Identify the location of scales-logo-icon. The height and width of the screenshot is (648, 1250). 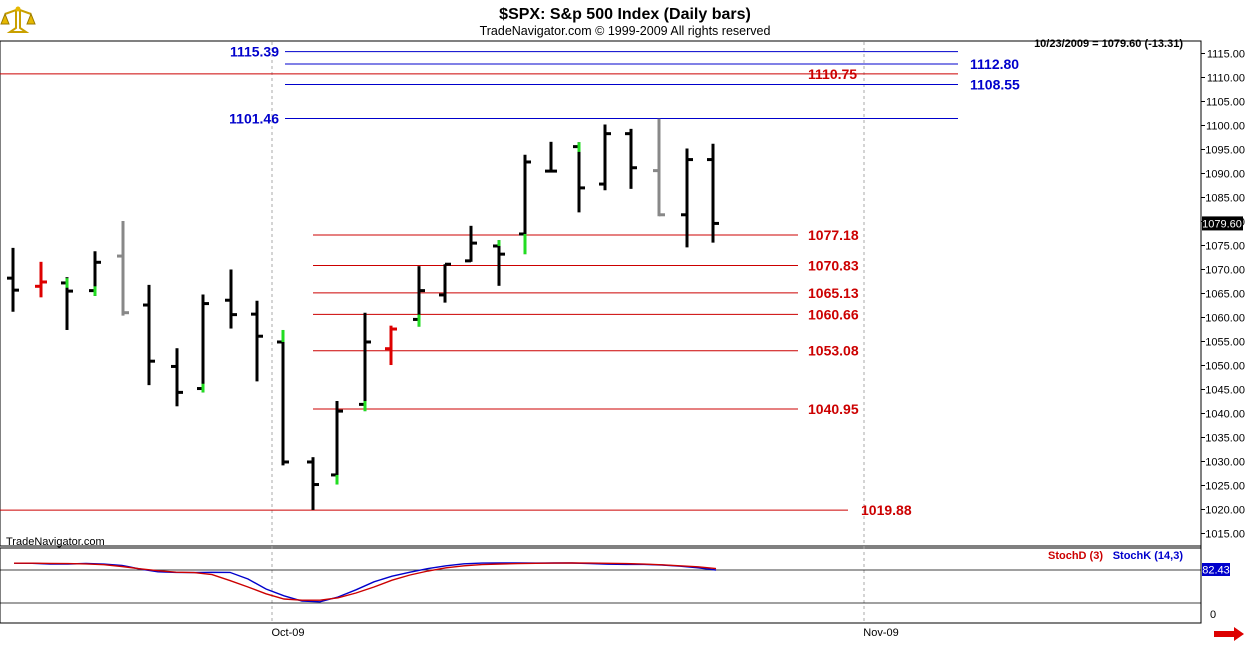
(18, 19).